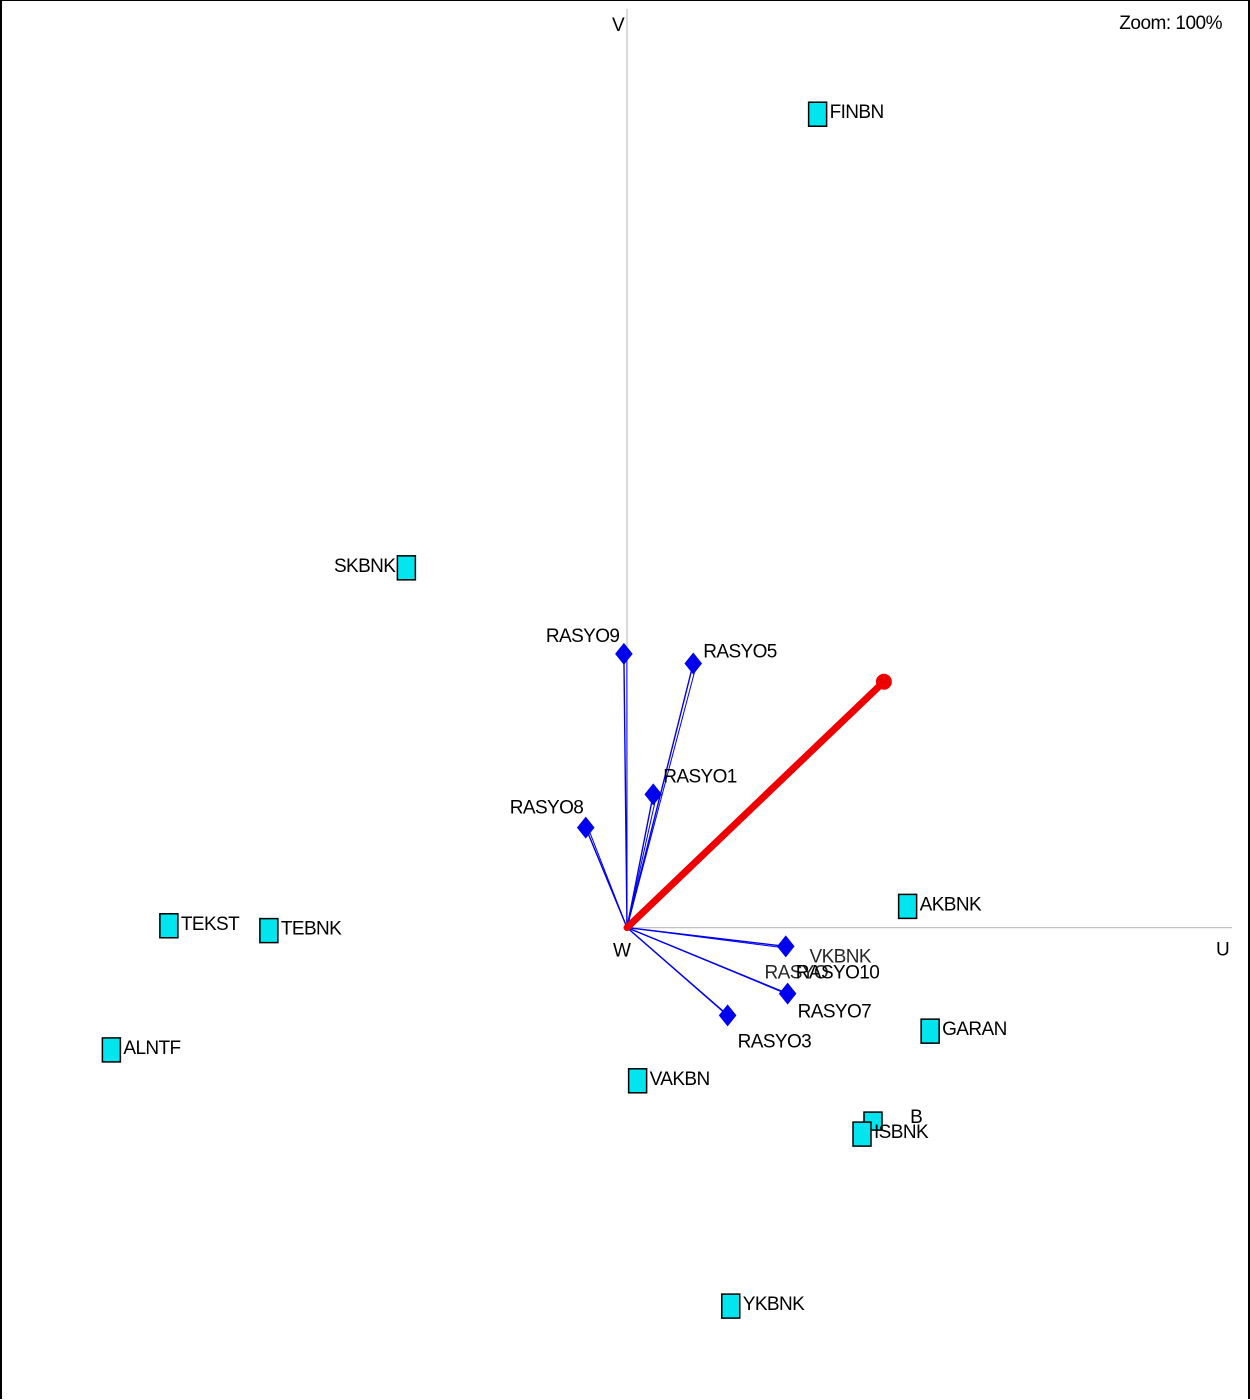 The image size is (1250, 1400). Describe the element at coordinates (1222, 950) in the screenshot. I see `u-axis-label: U` at that location.